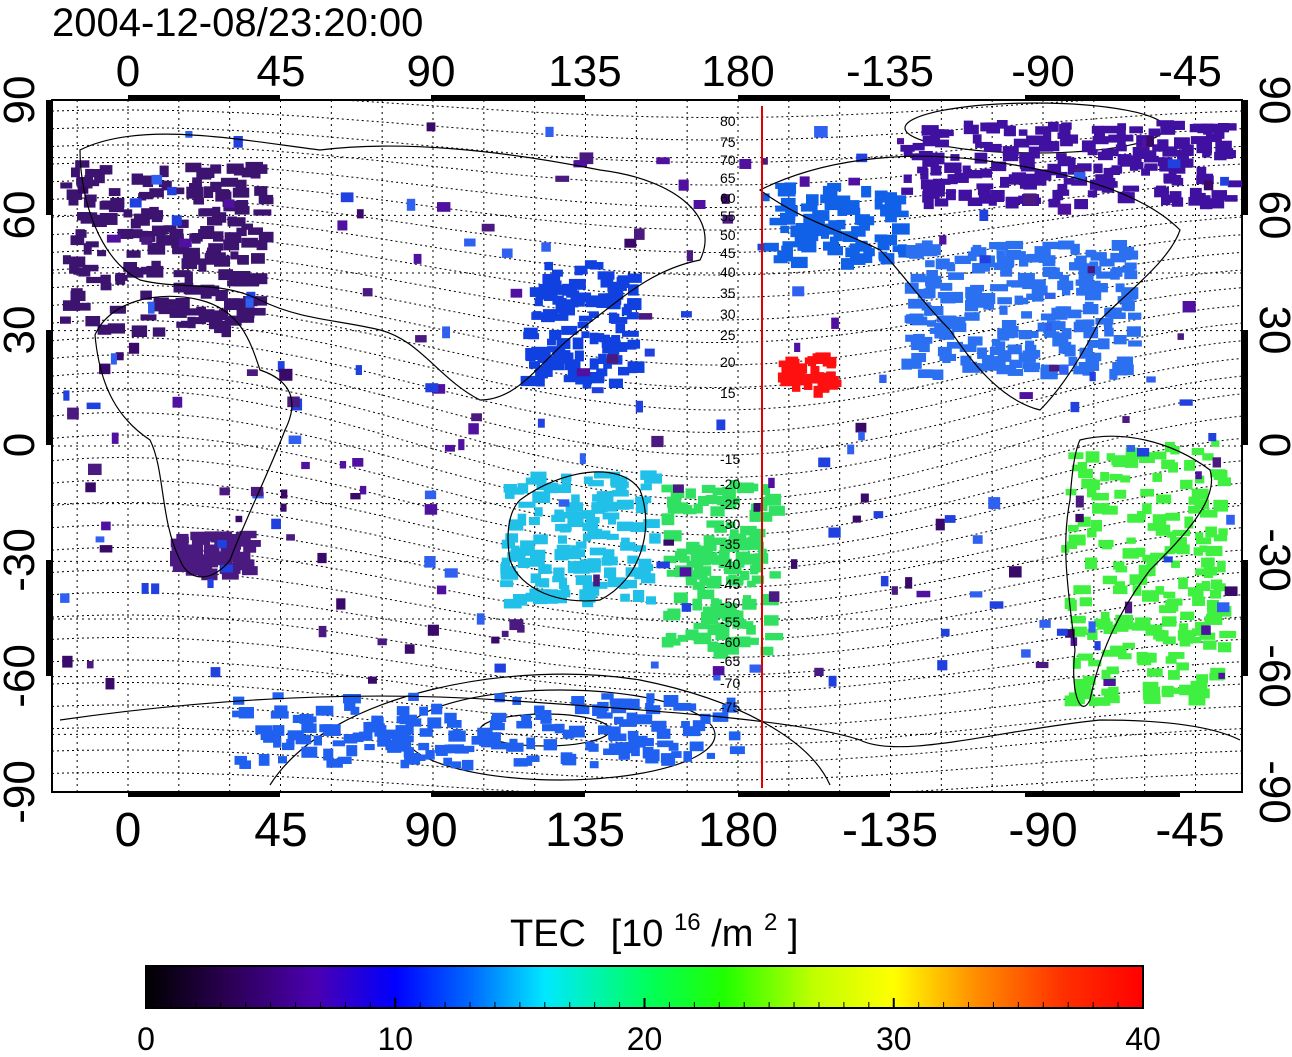  What do you see at coordinates (1190, 71) in the screenshot?
I see `top-longitude-label: -45` at bounding box center [1190, 71].